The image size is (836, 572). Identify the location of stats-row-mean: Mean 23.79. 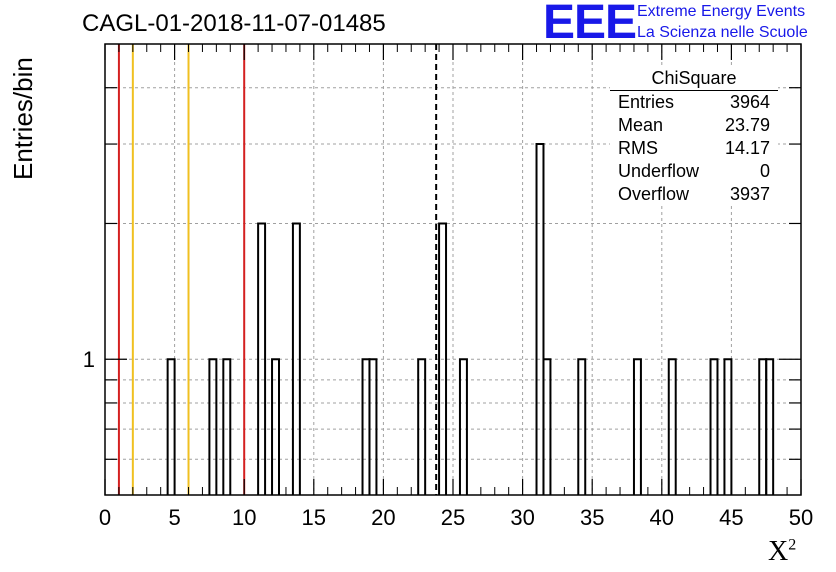
(694, 125).